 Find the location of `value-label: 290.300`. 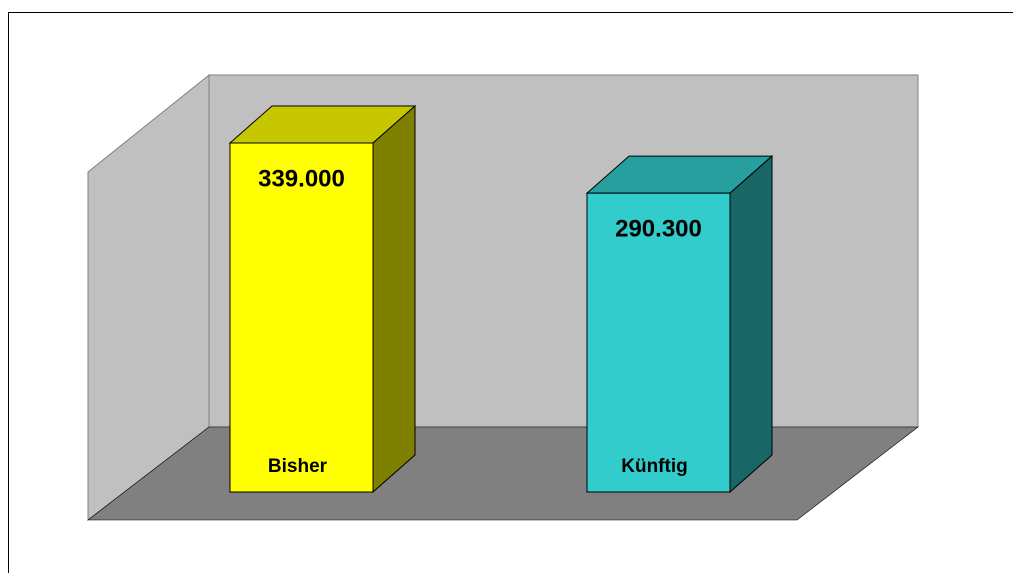

value-label: 290.300 is located at coordinates (658, 228).